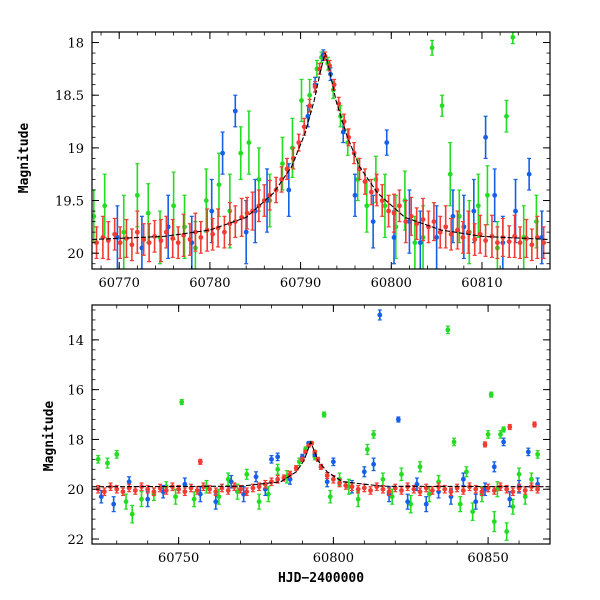 The width and height of the screenshot is (600, 600). What do you see at coordinates (75, 254) in the screenshot?
I see `top-y-tick-label: 20` at bounding box center [75, 254].